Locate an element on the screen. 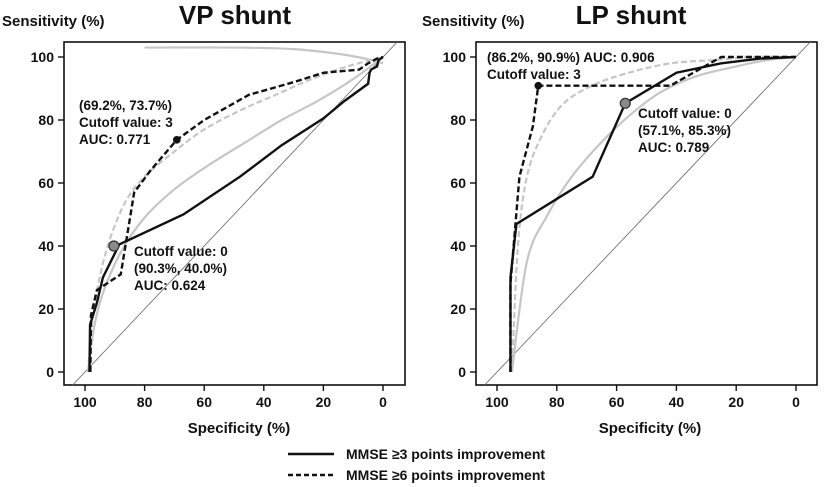 The image size is (829, 487). legend-dashed-label: MMSE ≥6 points improvement is located at coordinates (445, 475).